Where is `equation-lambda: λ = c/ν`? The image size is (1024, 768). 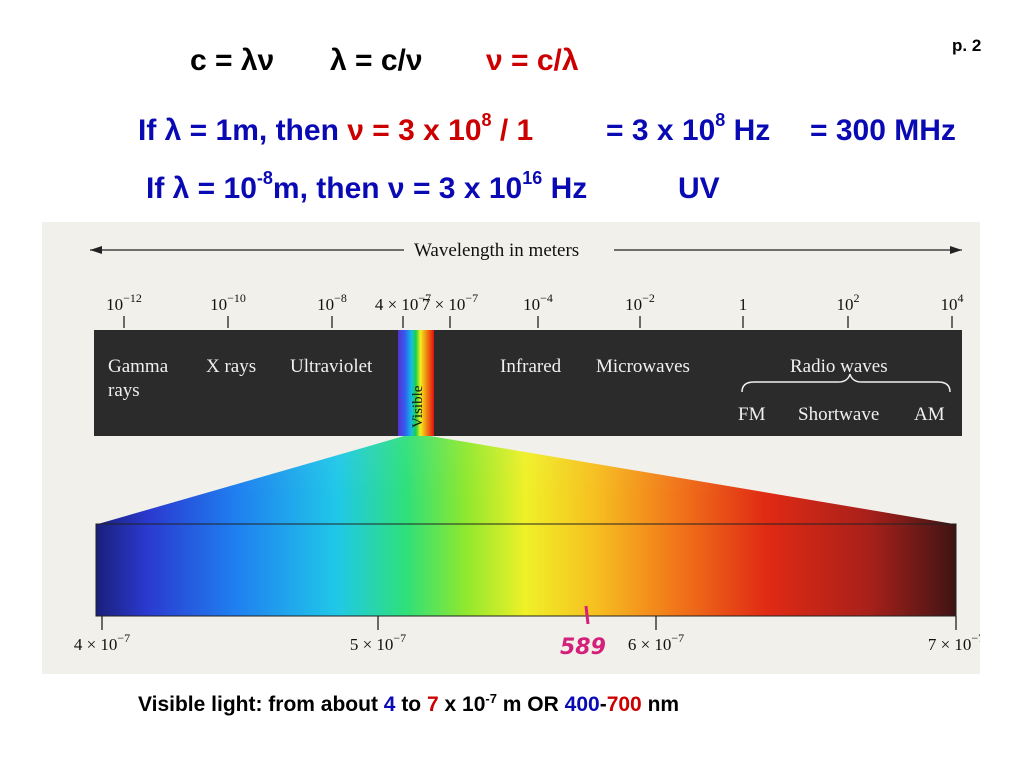 equation-lambda: λ = c/ν is located at coordinates (376, 60).